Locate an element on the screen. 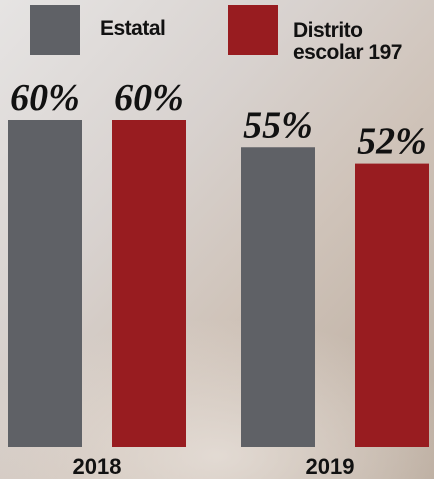 The height and width of the screenshot is (479, 434). x-tick-label: 2018 is located at coordinates (97, 466).